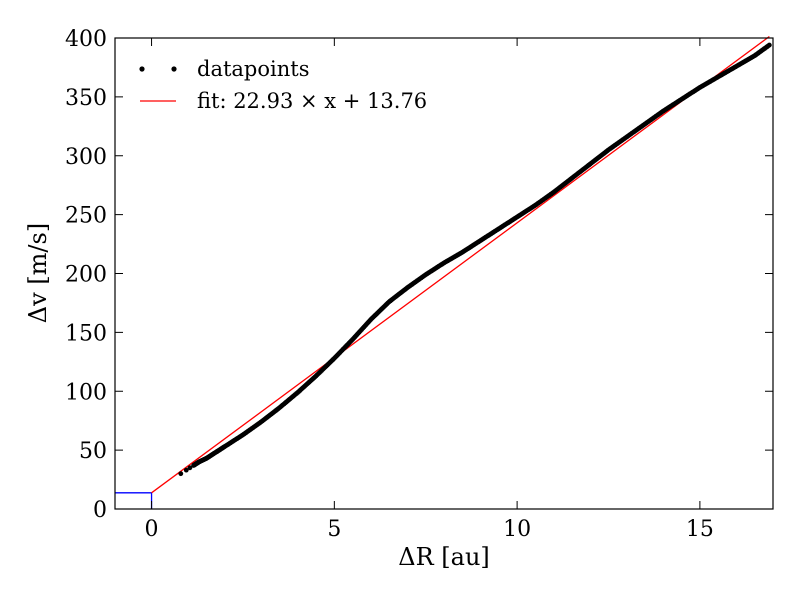 The height and width of the screenshot is (600, 800). I want to click on legend-fit-label: fit: 22.93 × x + 13.76, so click(312, 101).